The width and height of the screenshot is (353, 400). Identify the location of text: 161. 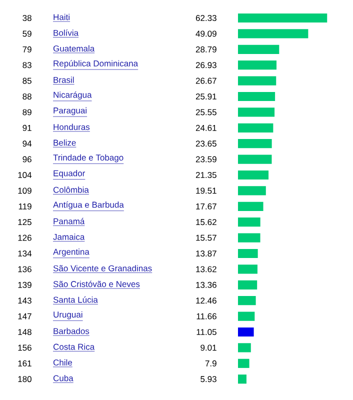
(25, 363).